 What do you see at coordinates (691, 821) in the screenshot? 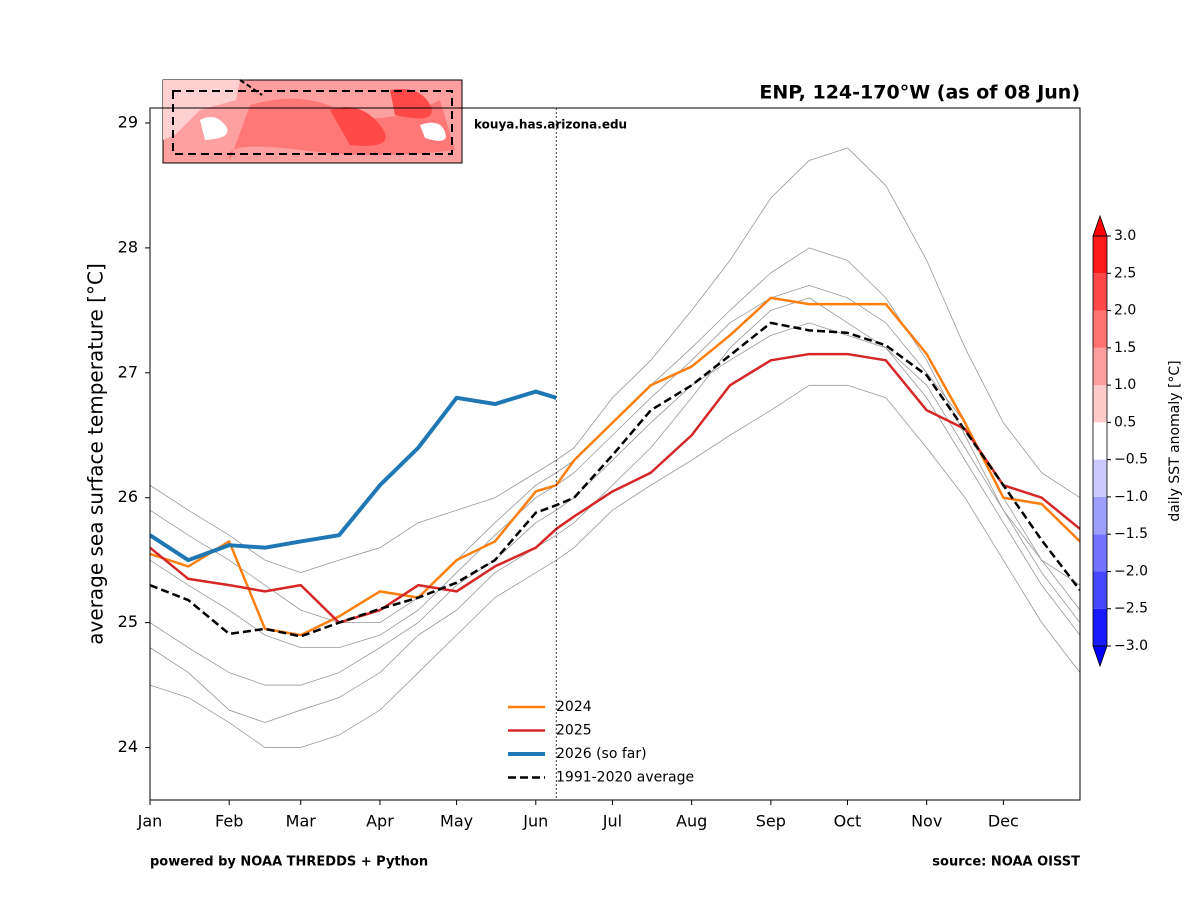
I see `x-tick-label: Aug` at bounding box center [691, 821].